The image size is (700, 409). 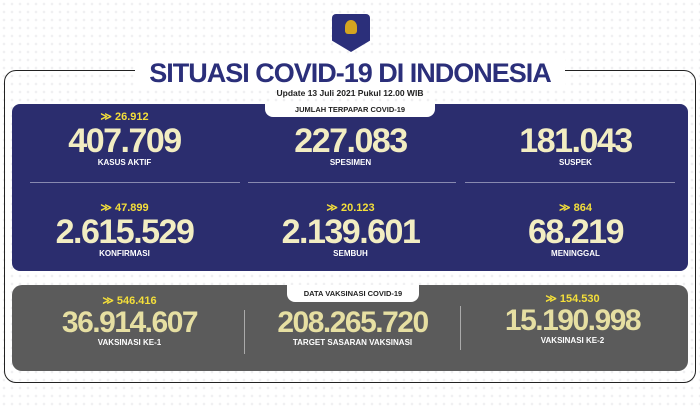 What do you see at coordinates (350, 208) in the screenshot?
I see `delta: ≫ 20.123` at bounding box center [350, 208].